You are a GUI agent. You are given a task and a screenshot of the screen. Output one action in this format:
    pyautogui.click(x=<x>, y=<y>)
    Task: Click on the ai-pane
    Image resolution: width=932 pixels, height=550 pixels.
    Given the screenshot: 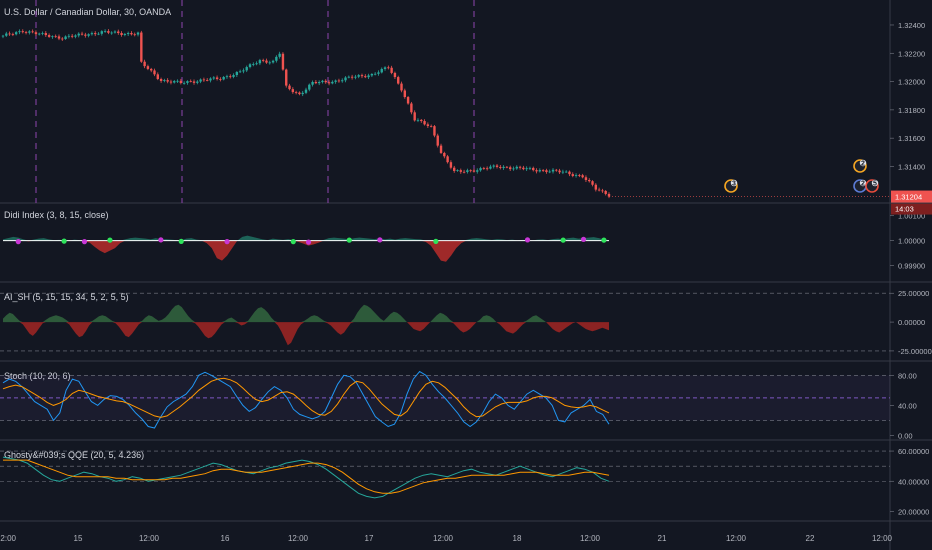 What is the action you would take?
    pyautogui.click(x=445, y=322)
    